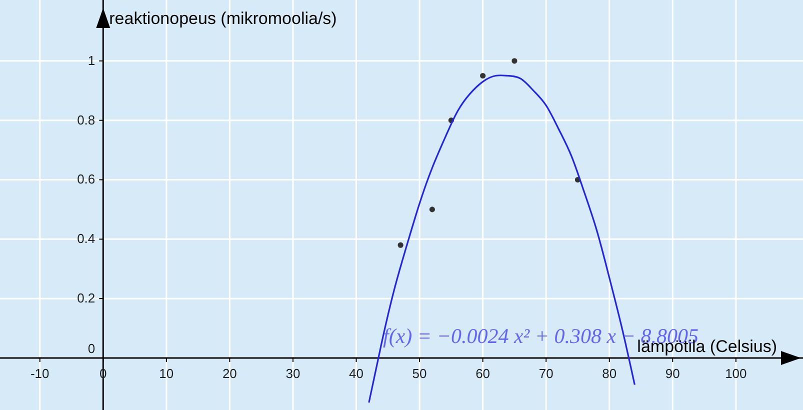 The height and width of the screenshot is (410, 803). I want to click on x-tick-label: 20, so click(229, 374).